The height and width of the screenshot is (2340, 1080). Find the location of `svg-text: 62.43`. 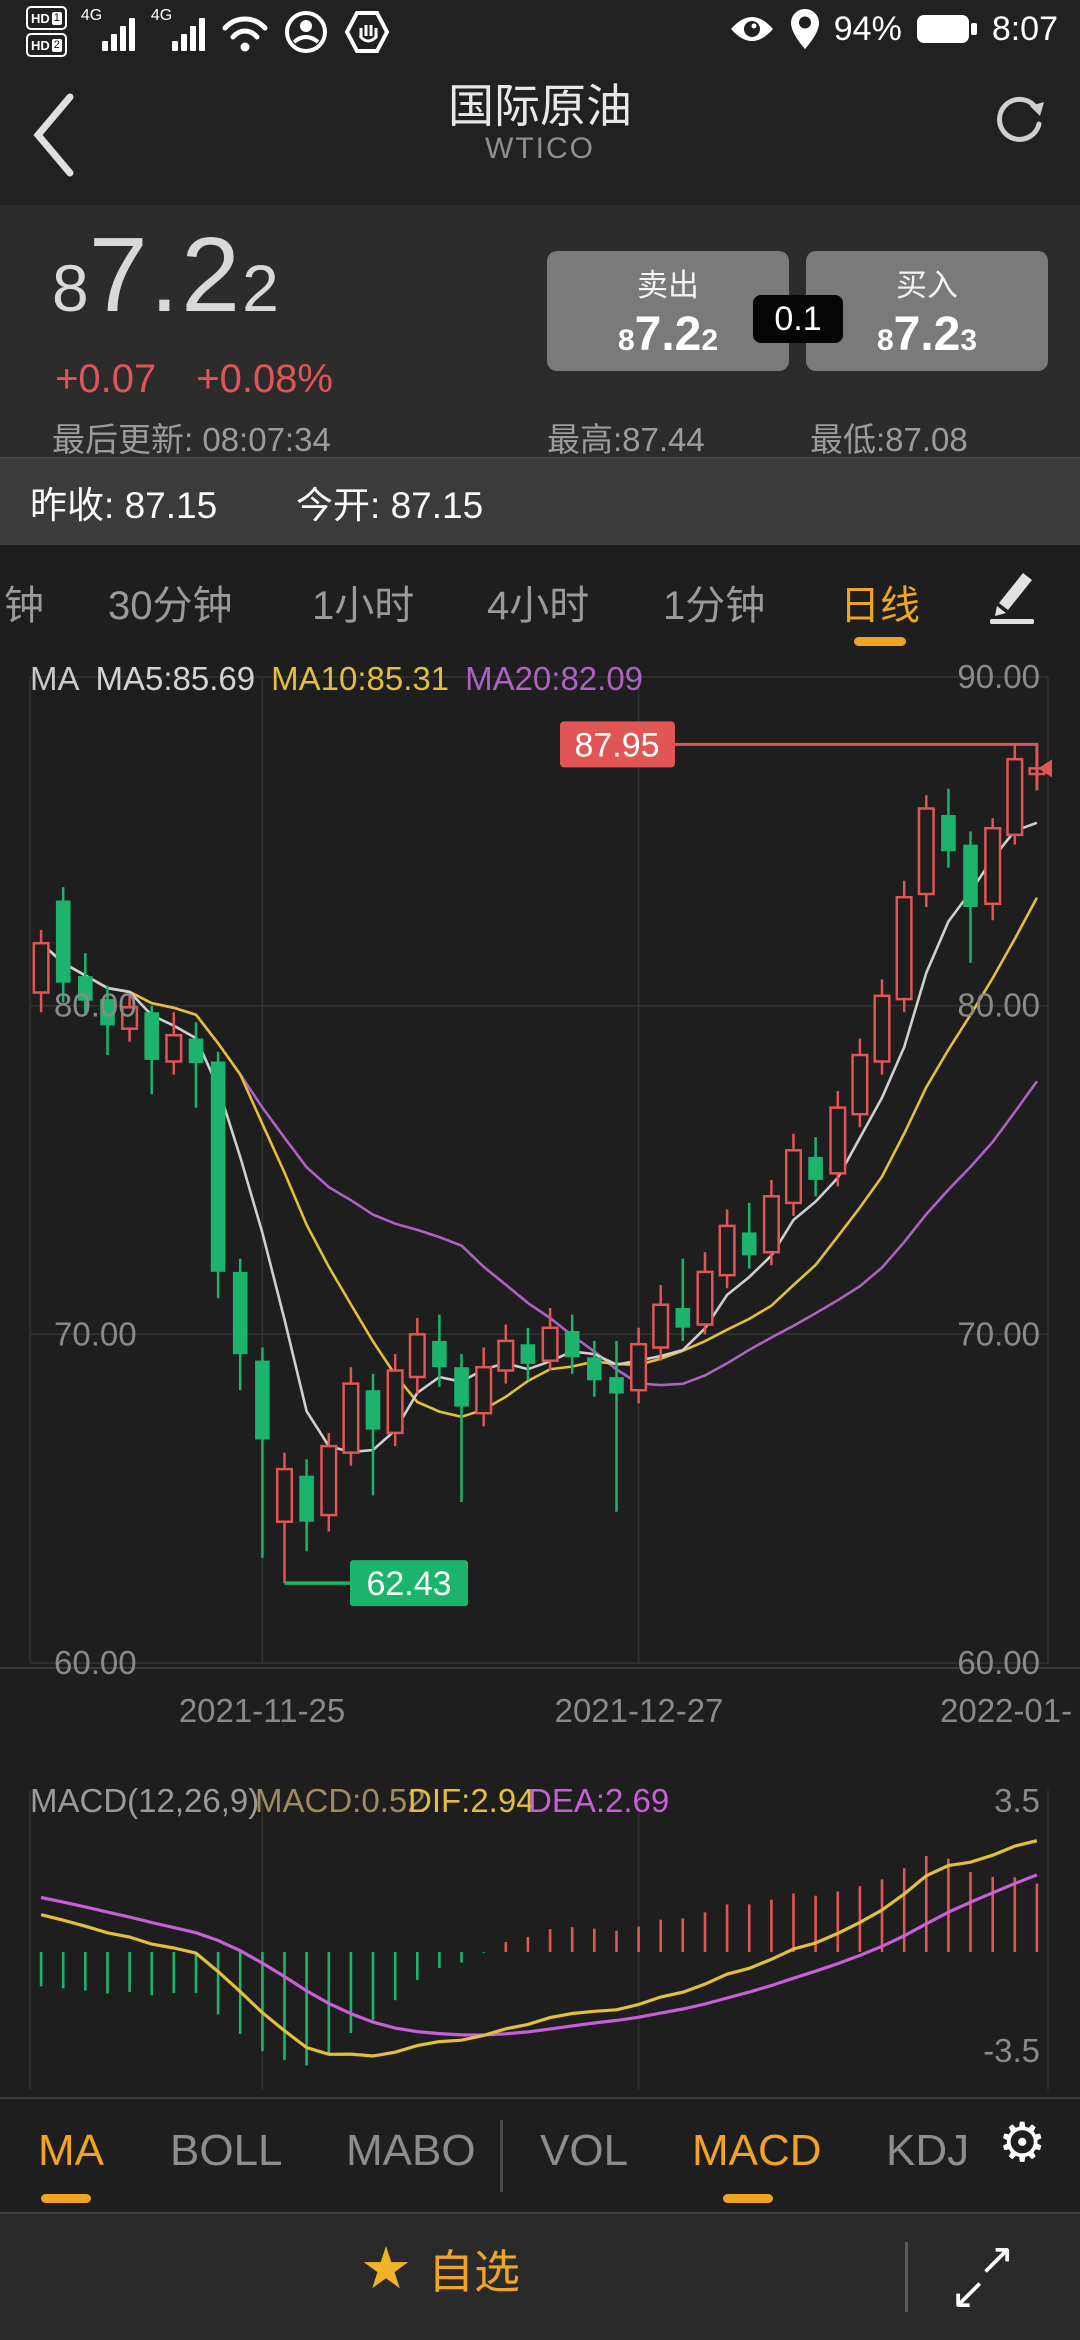

svg-text: 62.43 is located at coordinates (408, 1584).